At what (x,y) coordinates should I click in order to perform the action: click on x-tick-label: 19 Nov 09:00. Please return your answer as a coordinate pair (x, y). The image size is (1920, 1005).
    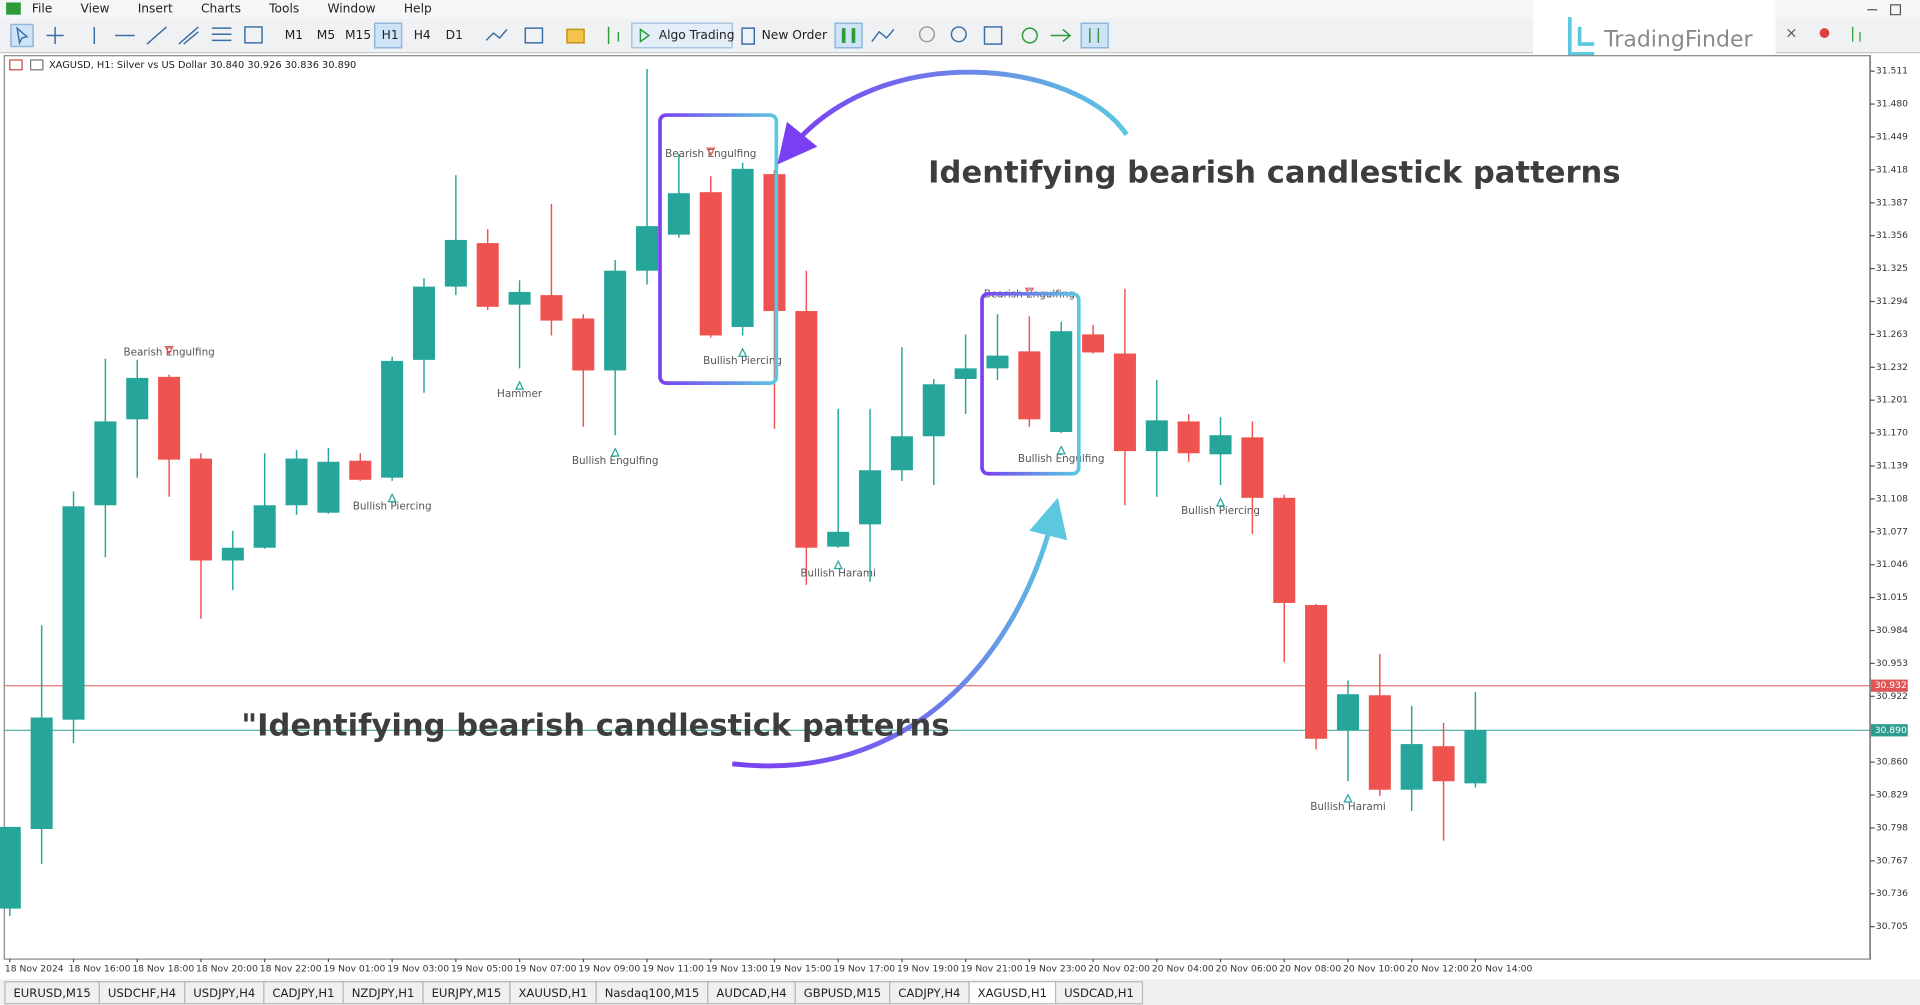
    Looking at the image, I should click on (609, 968).